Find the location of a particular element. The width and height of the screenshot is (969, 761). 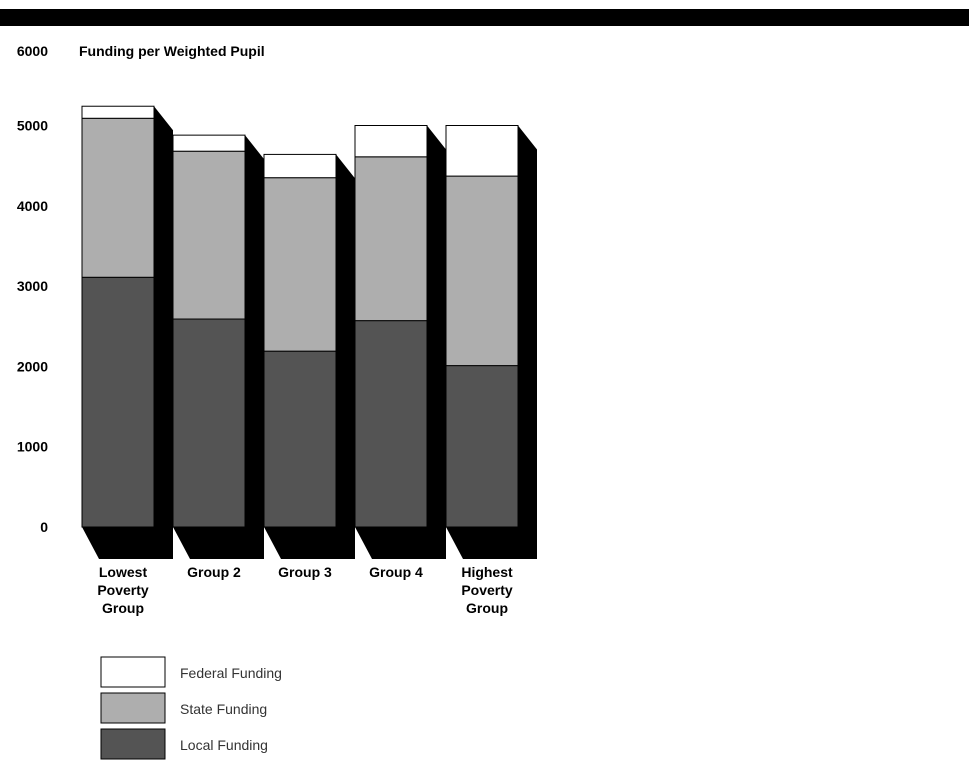

y-axis-ticks: 0 1000 2000 3000 4000 5000 6000 is located at coordinates (32, 289).